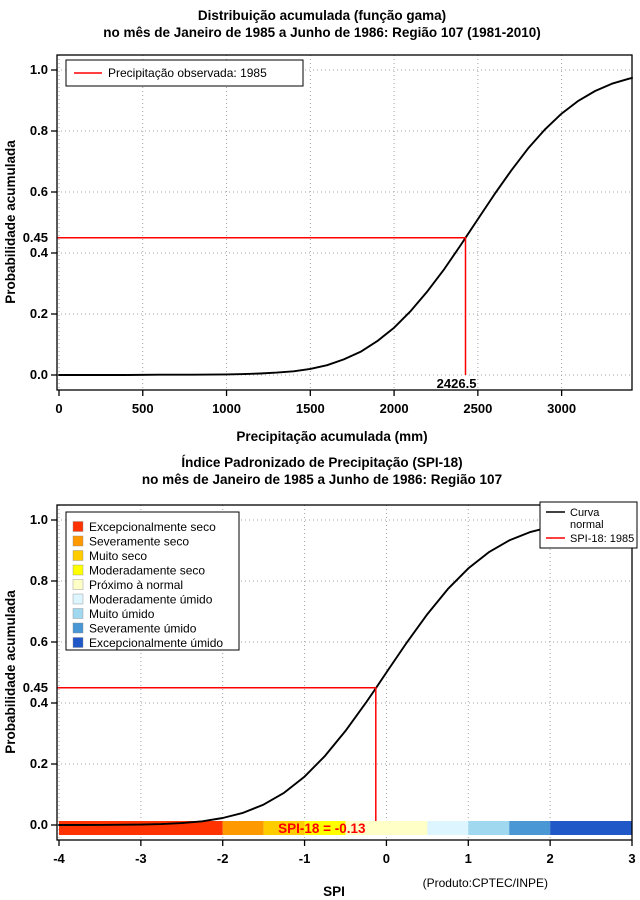  What do you see at coordinates (151, 600) in the screenshot?
I see `legend-label: Moderadamente úmido` at bounding box center [151, 600].